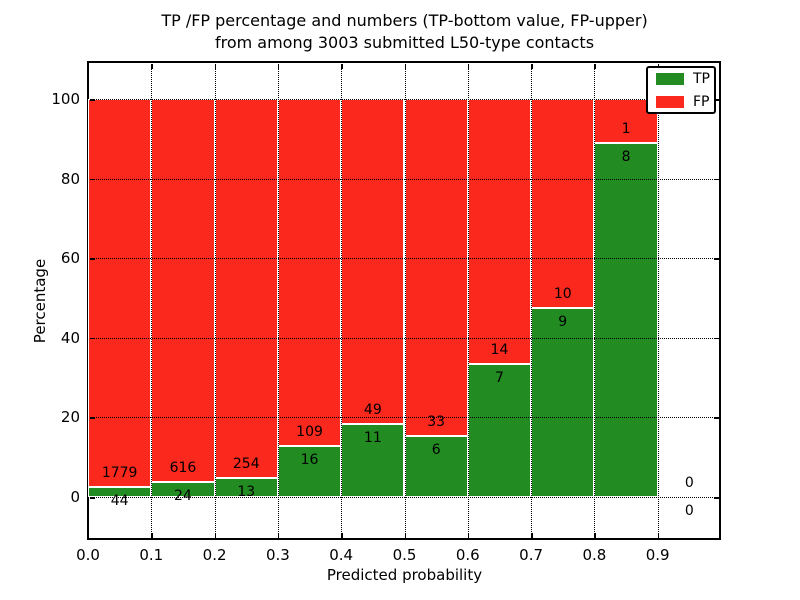 The image size is (800, 600). Describe the element at coordinates (70, 417) in the screenshot. I see `y-tick-label: 20` at that location.